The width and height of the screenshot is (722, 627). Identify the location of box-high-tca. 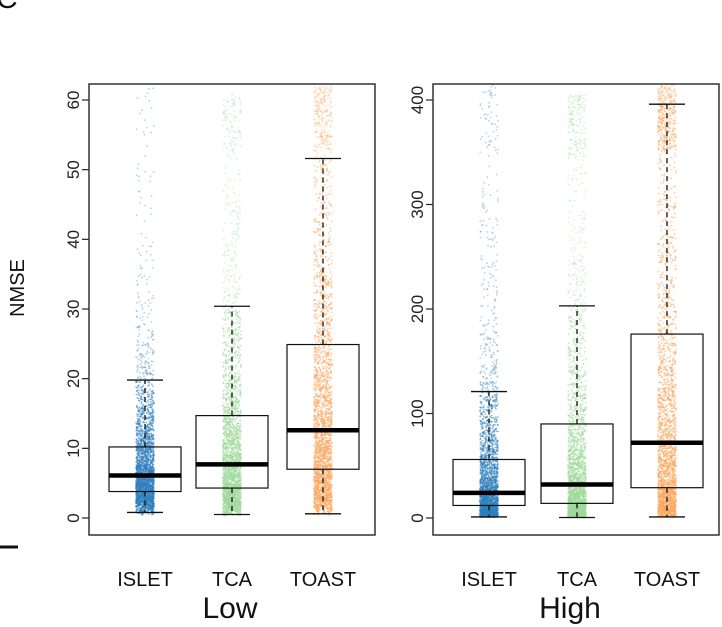
(577, 412).